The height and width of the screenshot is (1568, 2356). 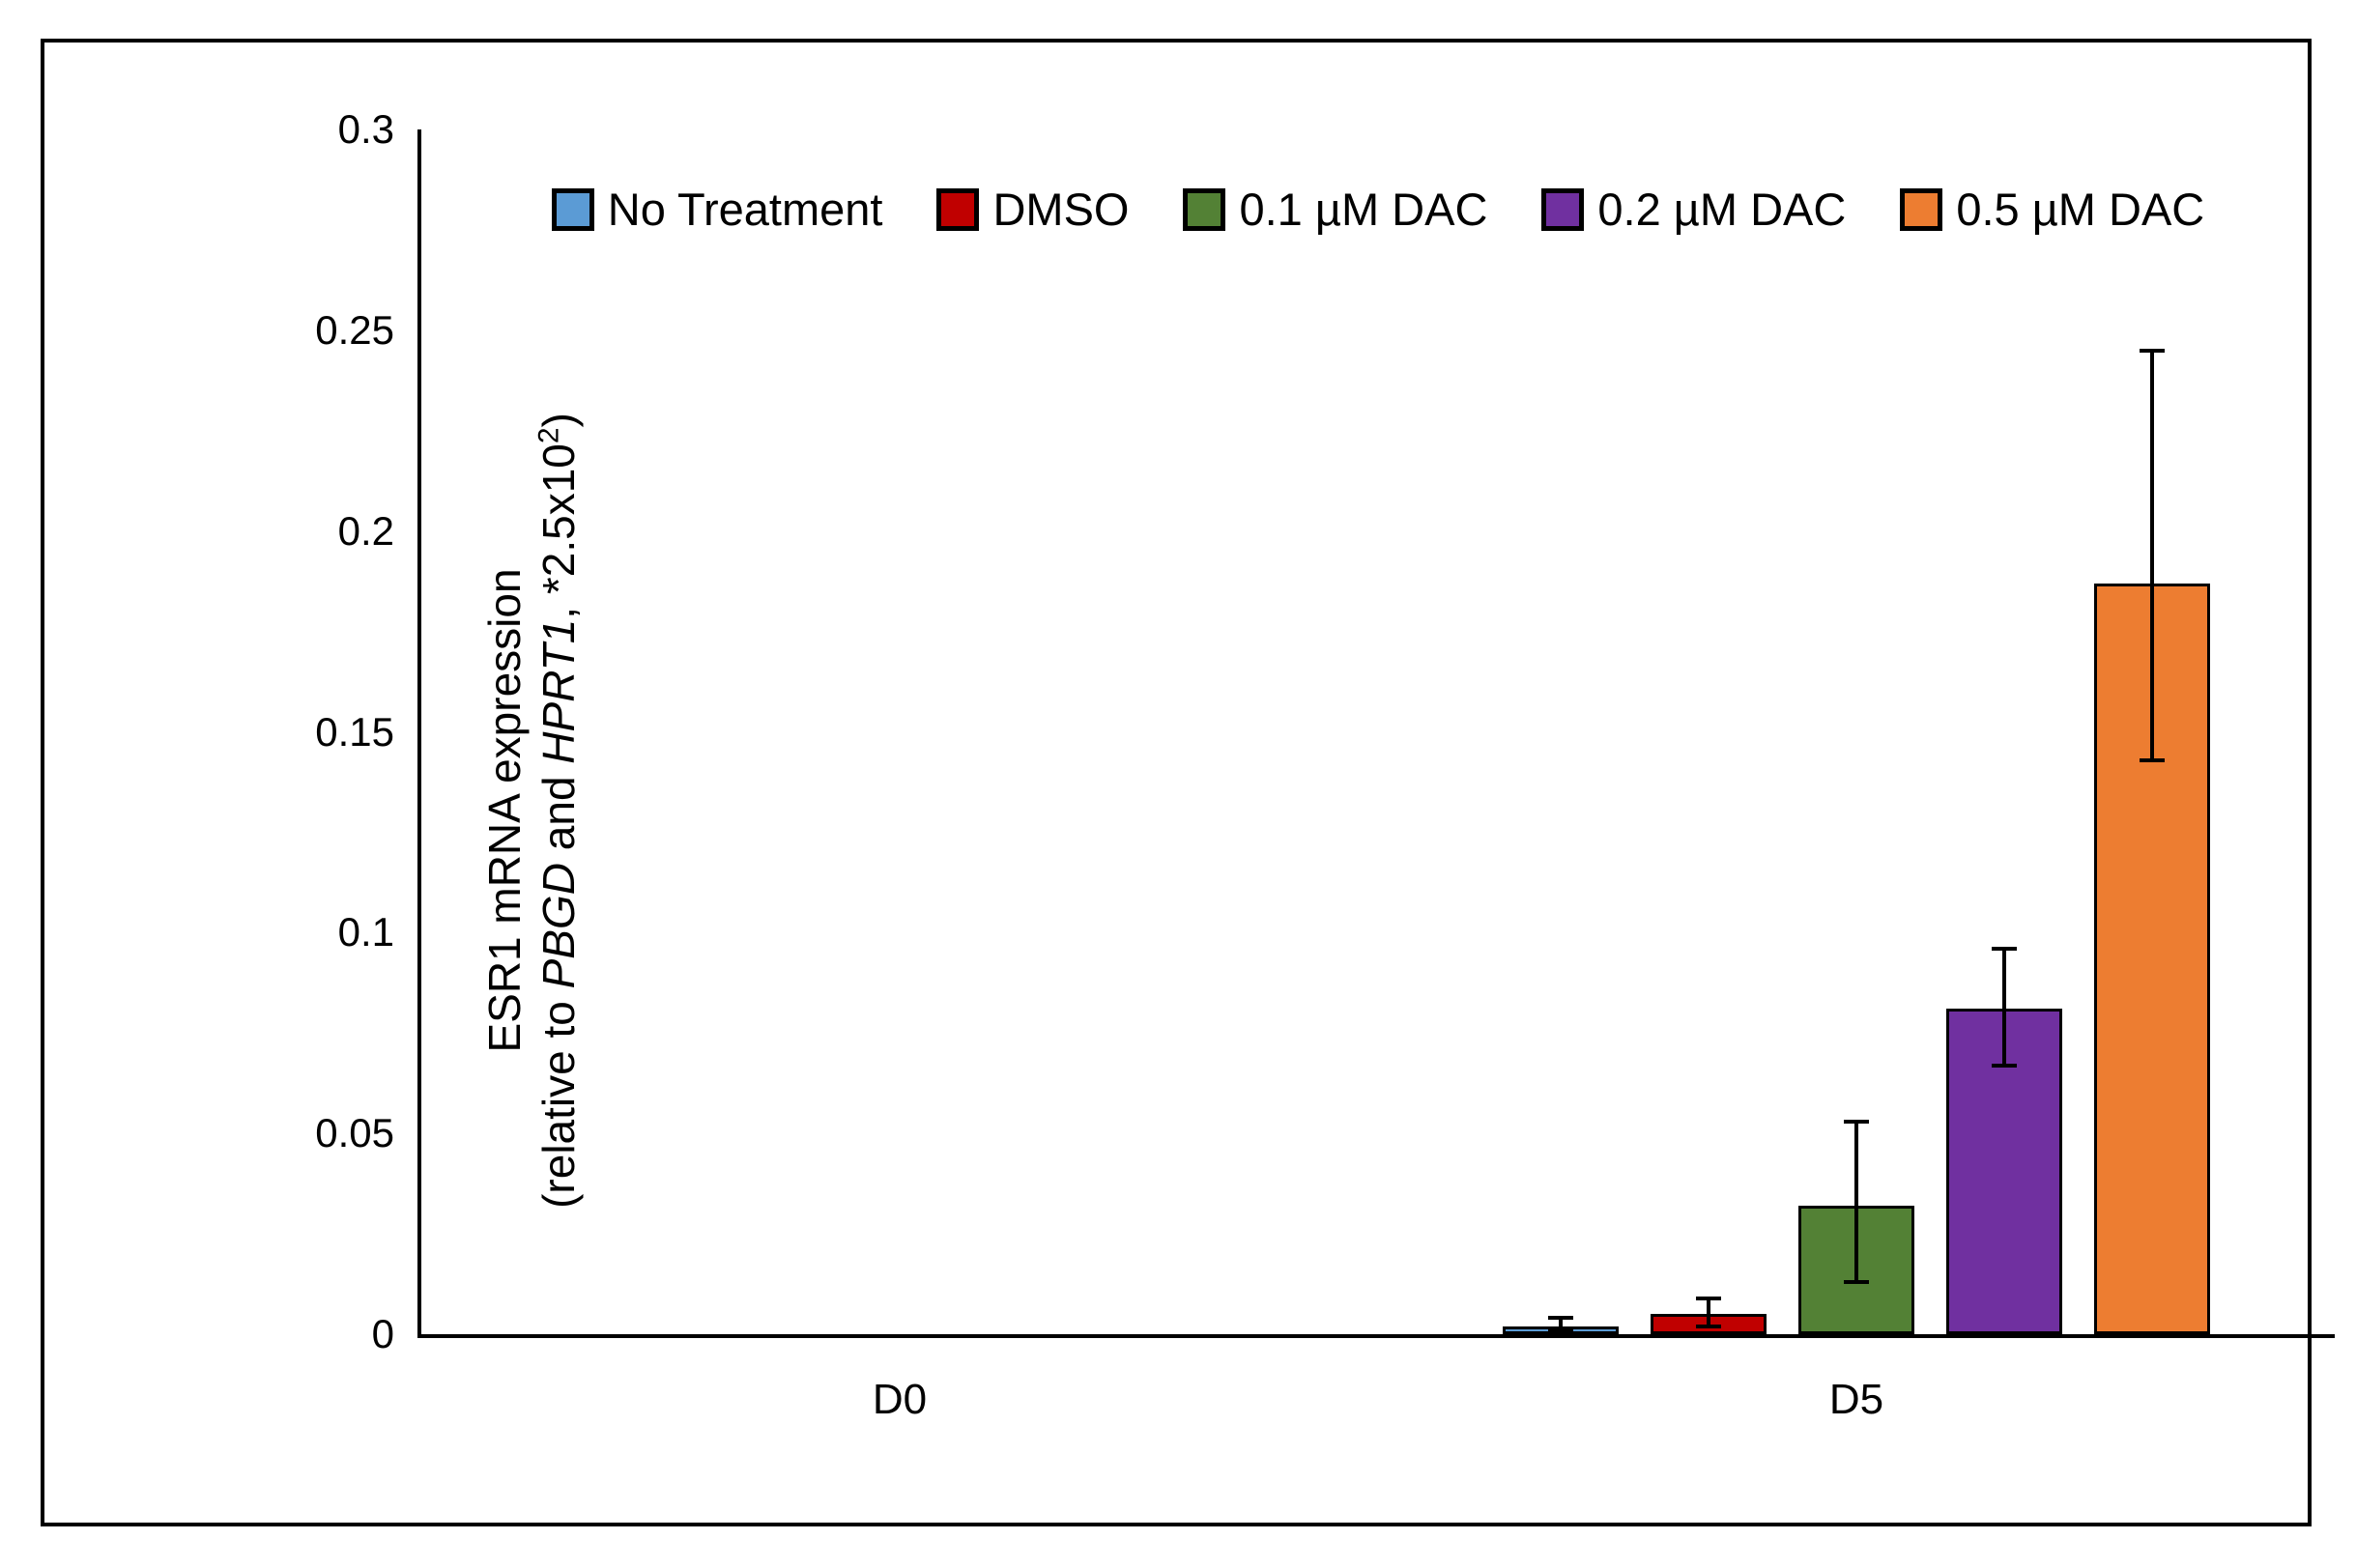 I want to click on y-tick-label: 0, so click(x=382, y=1333).